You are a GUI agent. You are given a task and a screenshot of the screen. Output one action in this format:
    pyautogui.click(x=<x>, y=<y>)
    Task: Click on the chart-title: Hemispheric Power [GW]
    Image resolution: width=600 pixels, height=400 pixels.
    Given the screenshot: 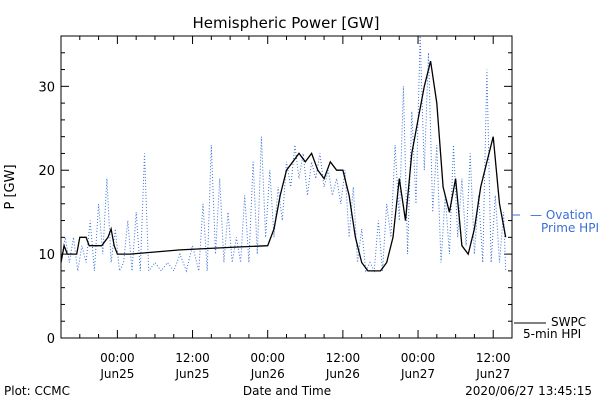 What is the action you would take?
    pyautogui.click(x=286, y=23)
    